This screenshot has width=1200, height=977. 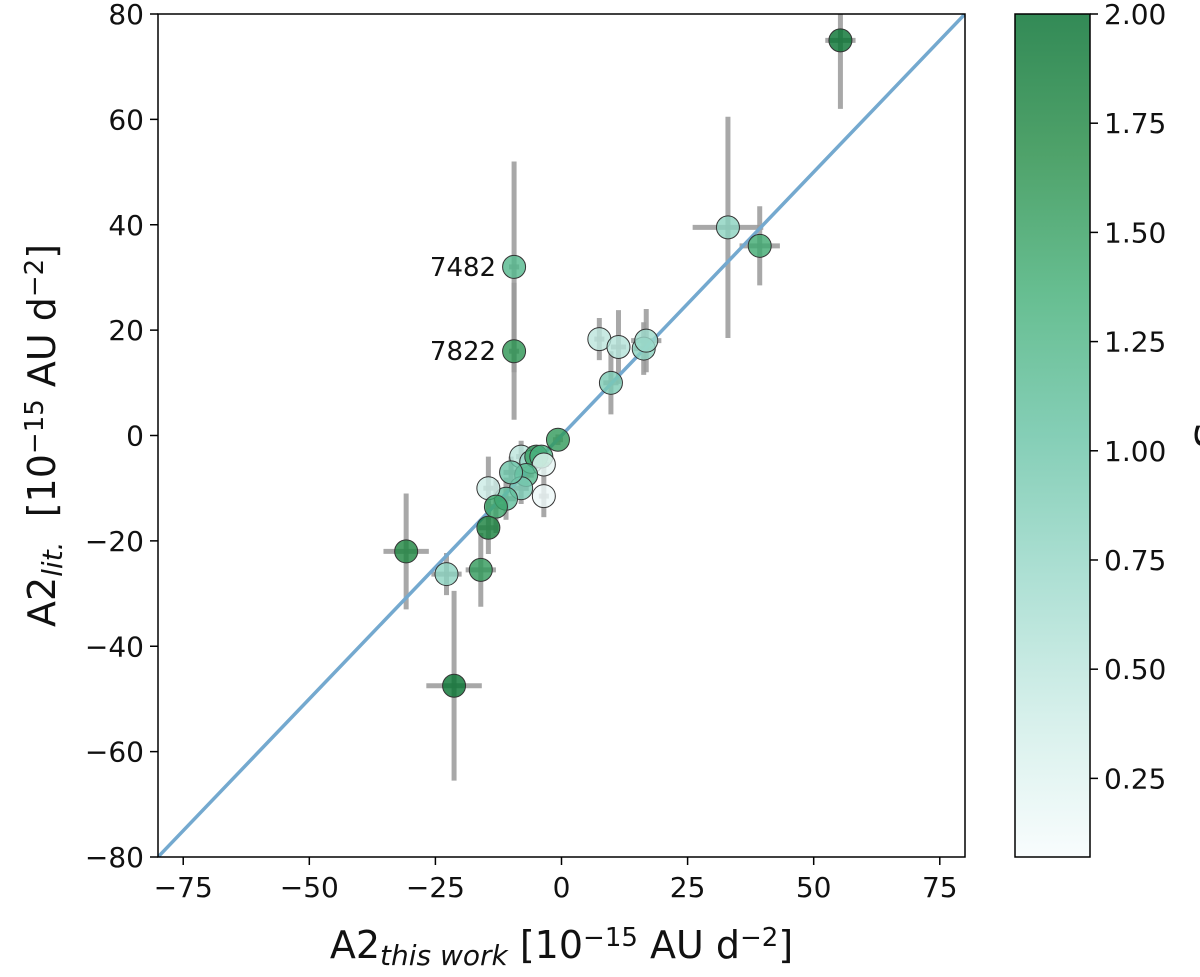 What do you see at coordinates (445, 955) in the screenshot?
I see `x-axis-label-part: this work` at bounding box center [445, 955].